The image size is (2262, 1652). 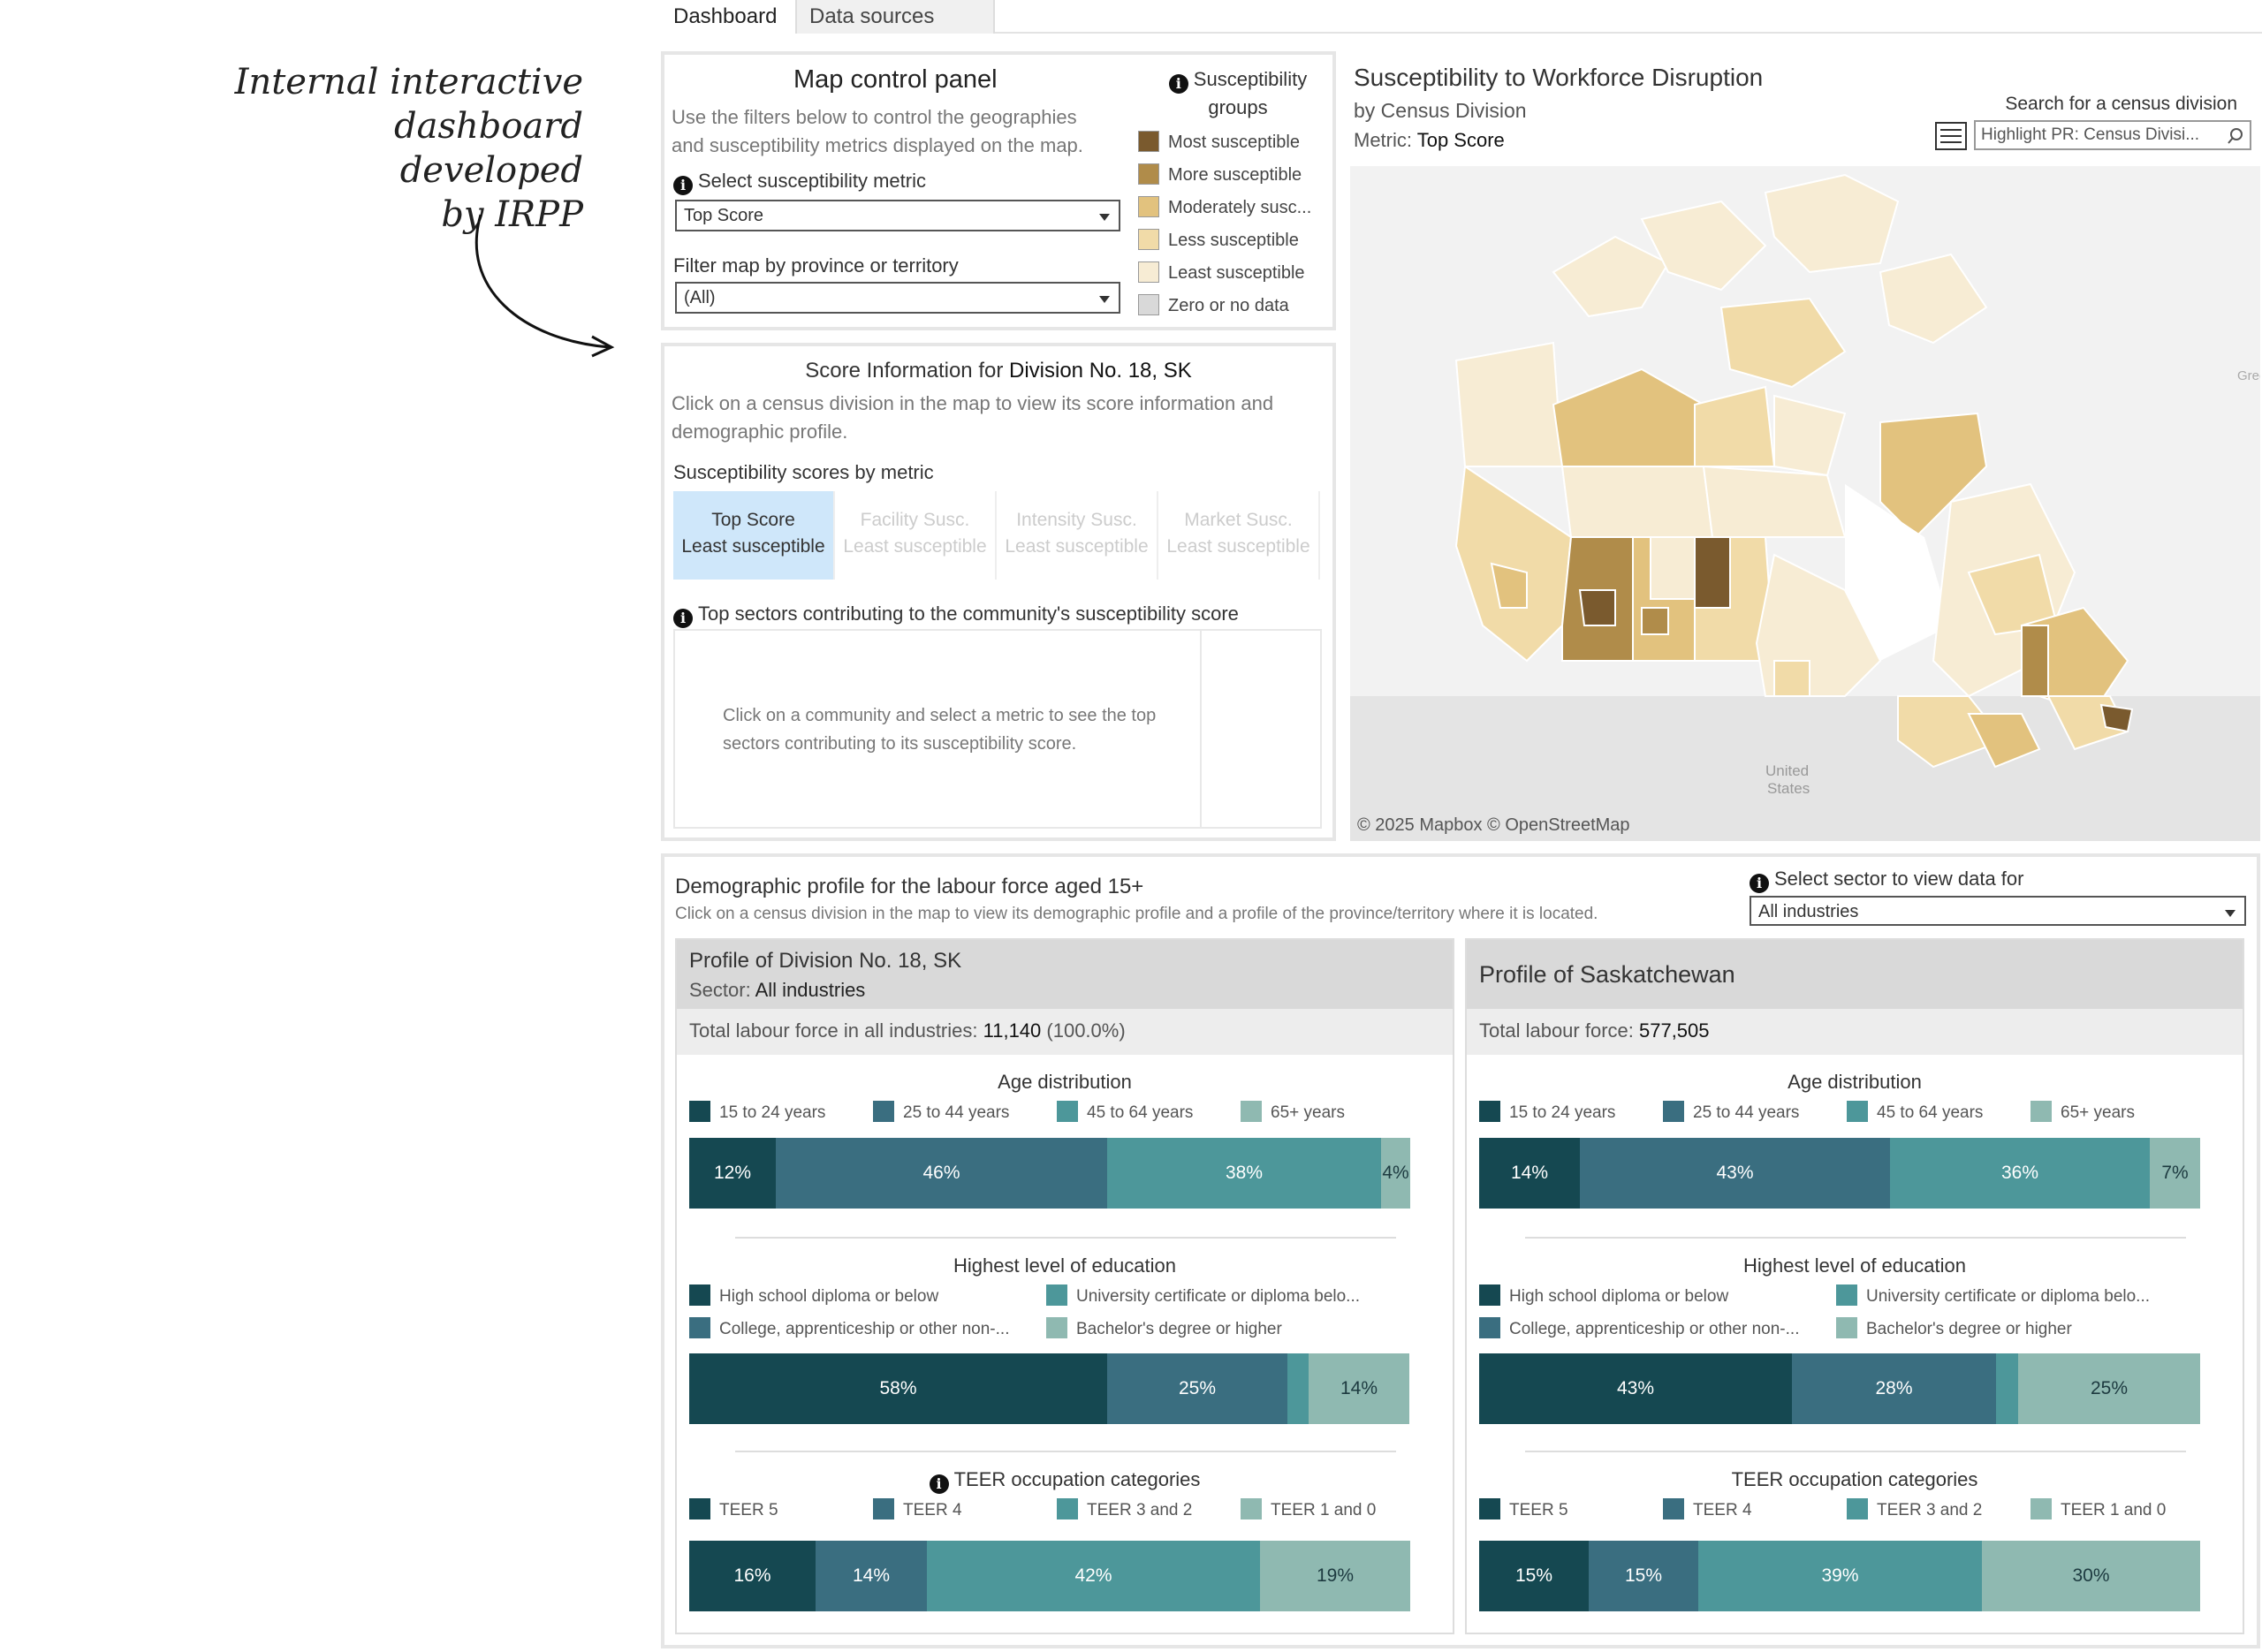 What do you see at coordinates (1077, 535) in the screenshot?
I see `metric-card-intensity: Intensity Susc. Least susceptible` at bounding box center [1077, 535].